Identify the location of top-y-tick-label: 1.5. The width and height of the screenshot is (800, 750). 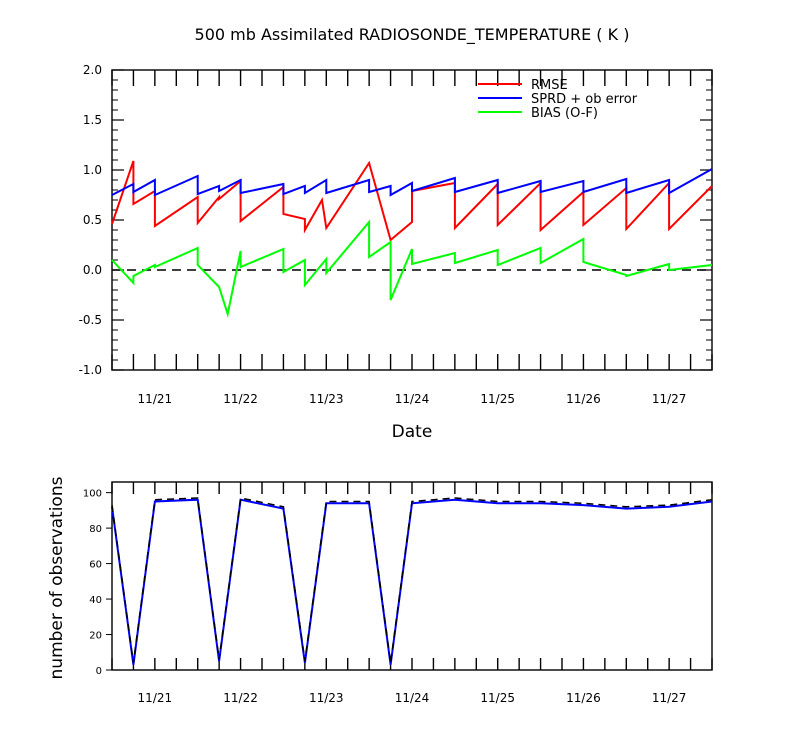
(92, 120).